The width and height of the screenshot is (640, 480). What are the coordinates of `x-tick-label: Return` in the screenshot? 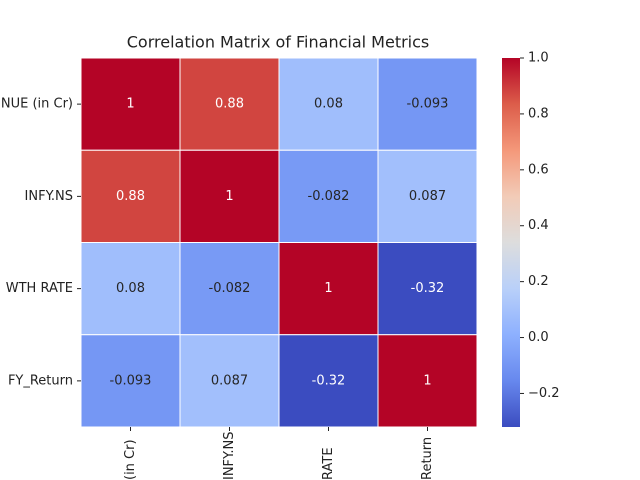 It's located at (427, 458).